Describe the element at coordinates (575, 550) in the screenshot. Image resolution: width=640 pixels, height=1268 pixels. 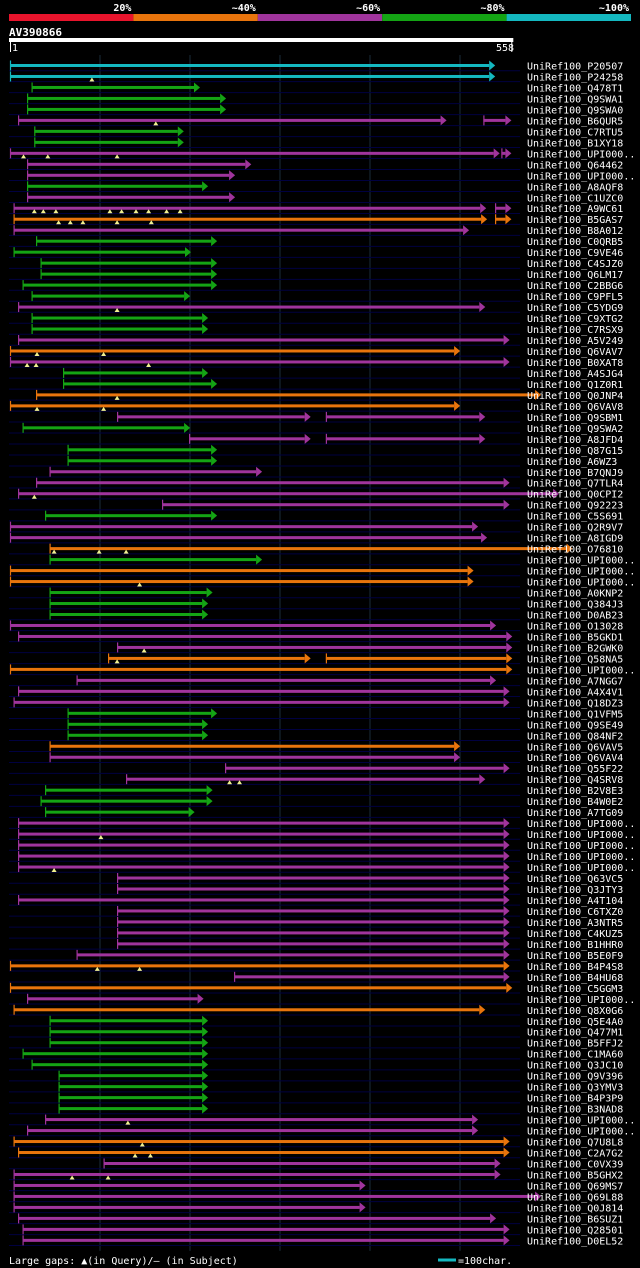
I see `hit-label: UniRef100_O76810` at that location.